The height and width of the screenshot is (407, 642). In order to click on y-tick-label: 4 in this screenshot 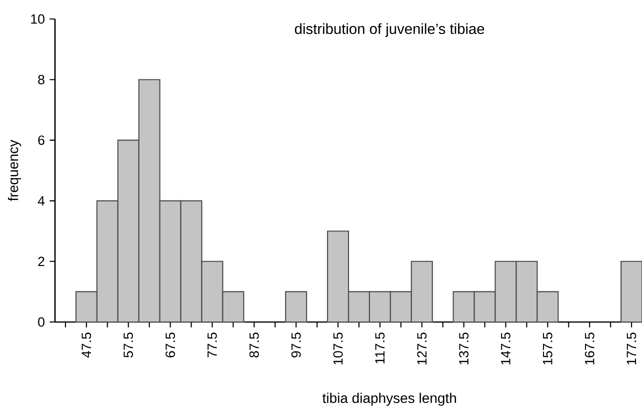, I will do `click(41, 201)`.